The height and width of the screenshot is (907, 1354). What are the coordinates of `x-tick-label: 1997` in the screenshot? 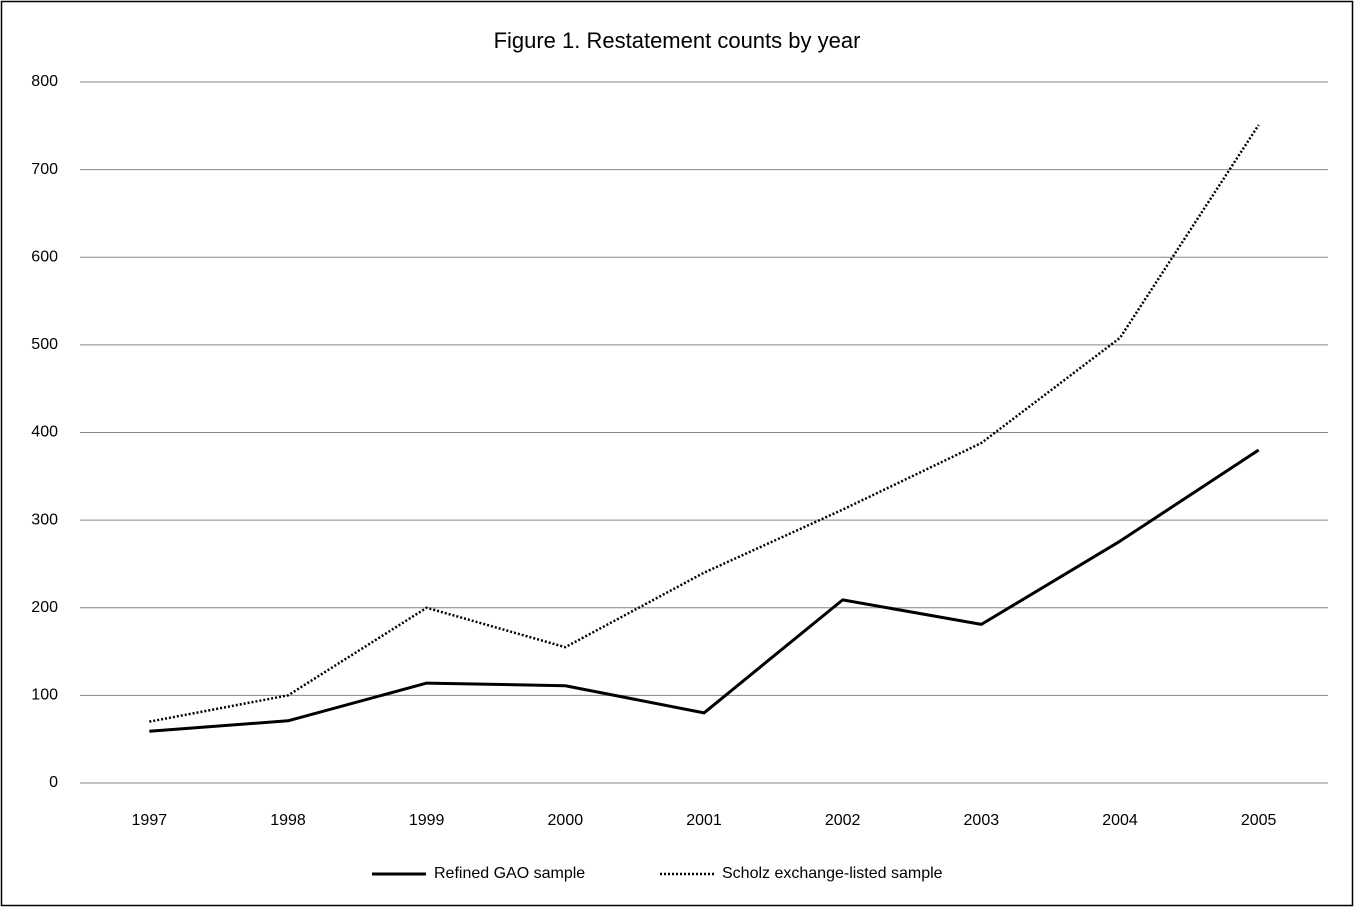 It's located at (150, 820).